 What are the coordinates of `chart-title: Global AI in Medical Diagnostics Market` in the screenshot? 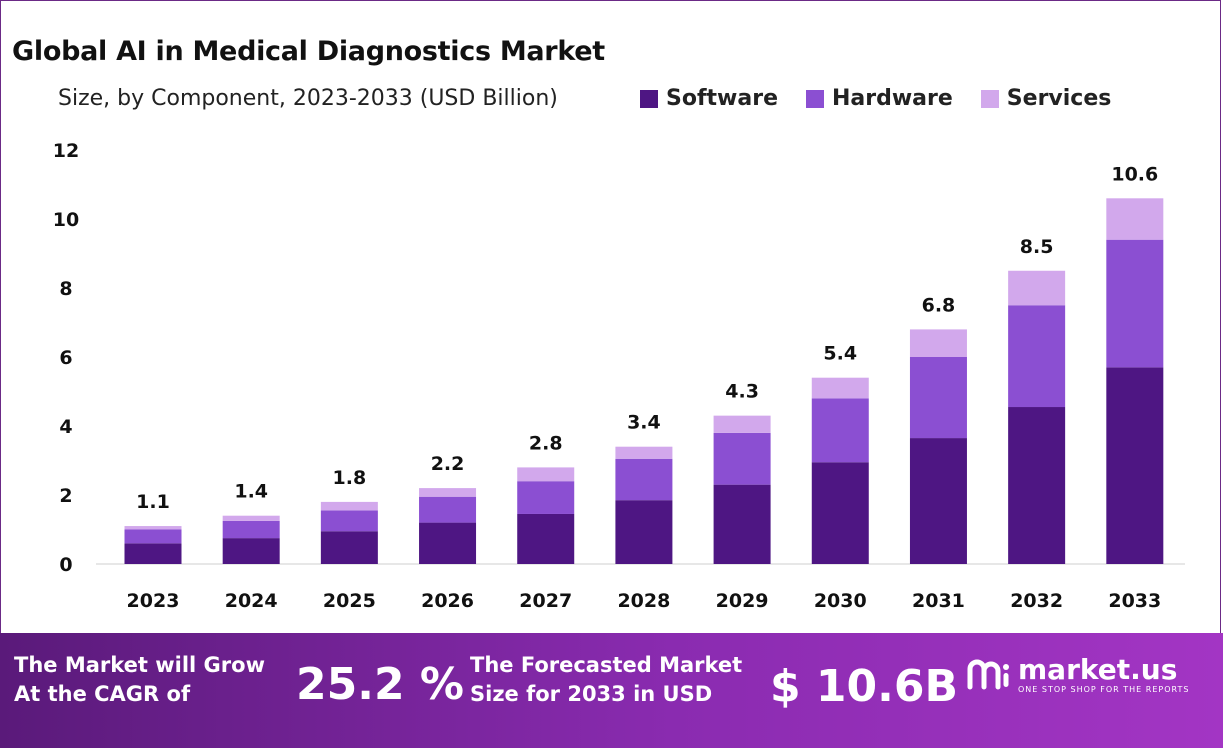 It's located at (308, 51).